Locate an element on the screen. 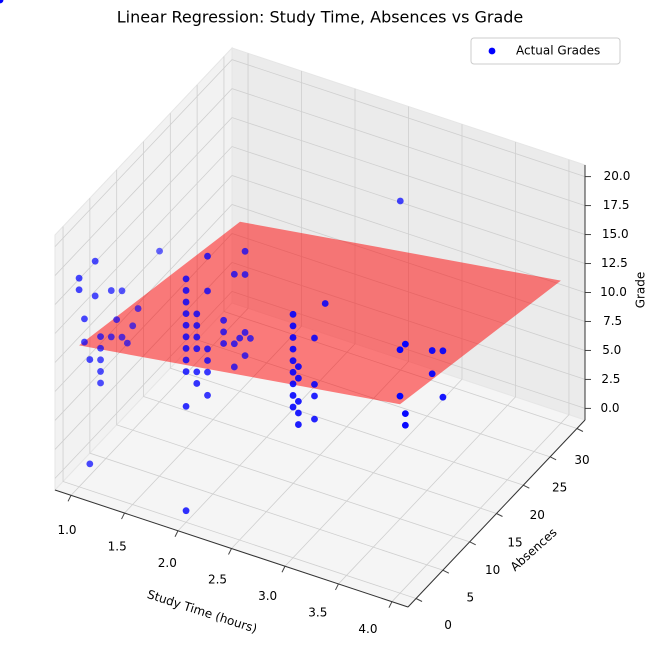 The image size is (649, 658). z-tick-label: 5.0 is located at coordinates (611, 350).